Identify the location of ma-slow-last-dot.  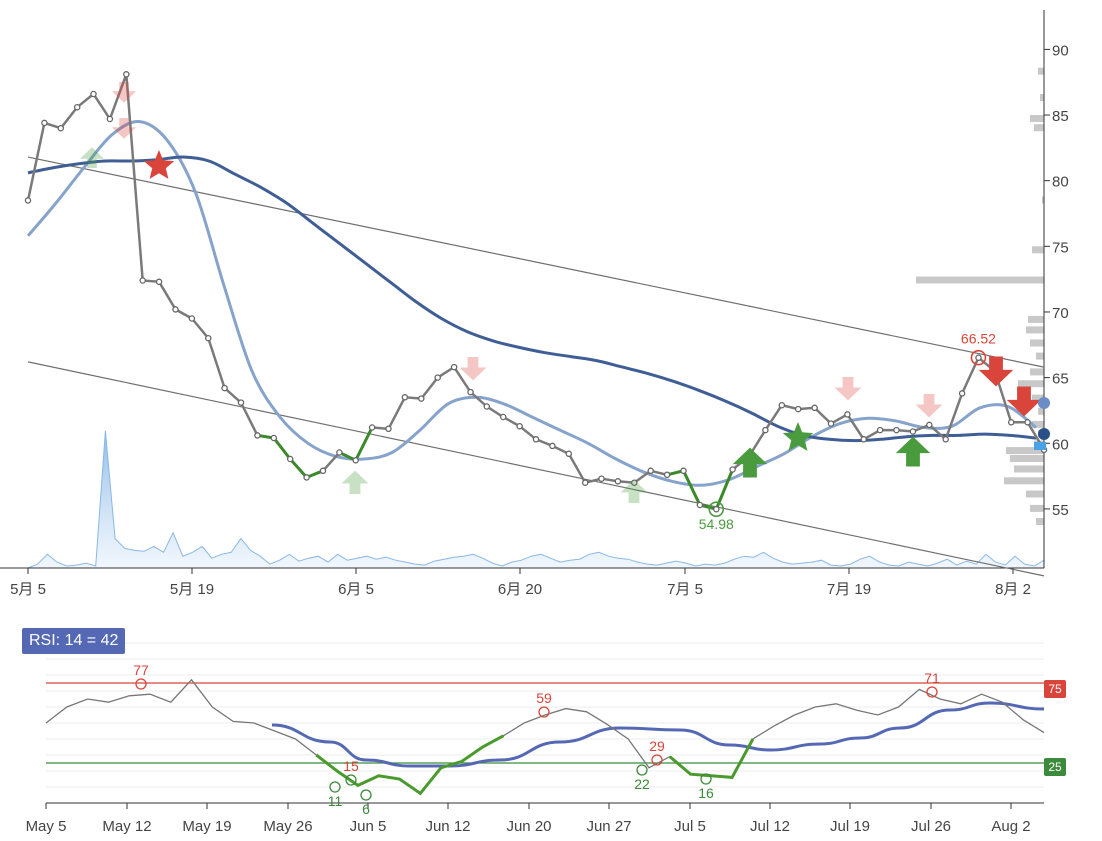
(1044, 434).